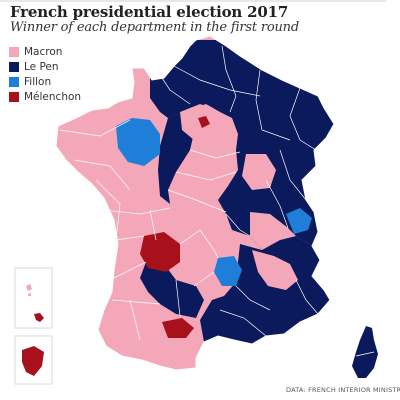 The height and width of the screenshot is (400, 400). What do you see at coordinates (14, 51) in the screenshot?
I see `legend-swatch-macron` at bounding box center [14, 51].